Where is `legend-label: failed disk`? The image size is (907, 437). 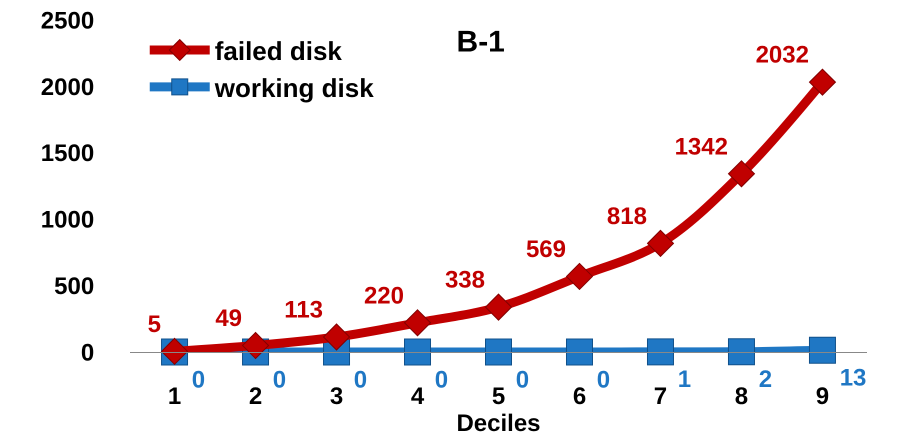 legend-label: failed disk is located at coordinates (278, 51).